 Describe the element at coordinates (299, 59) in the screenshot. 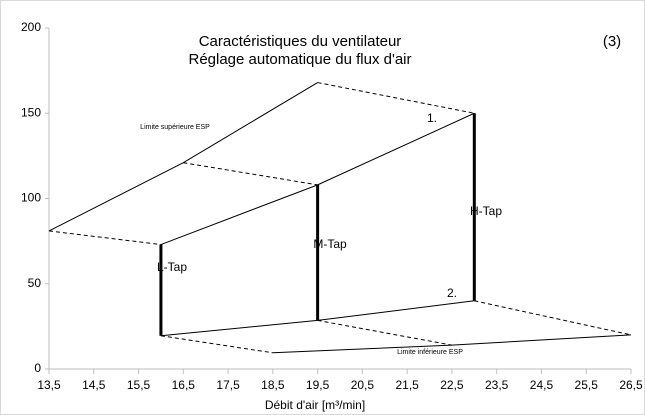

I see `chart-subtitle: Réglage automatique du flux d'air` at that location.